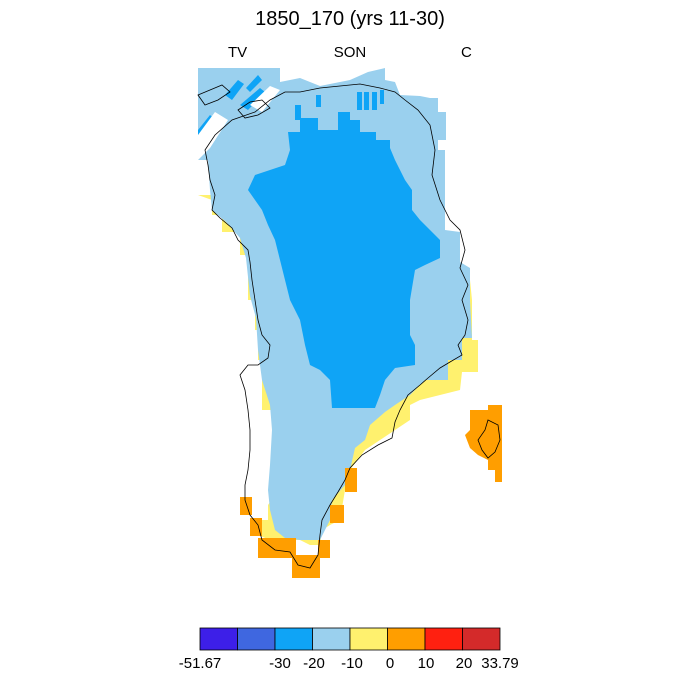 The height and width of the screenshot is (700, 700). What do you see at coordinates (352, 663) in the screenshot?
I see `colorbar-tick-label: -10` at bounding box center [352, 663].